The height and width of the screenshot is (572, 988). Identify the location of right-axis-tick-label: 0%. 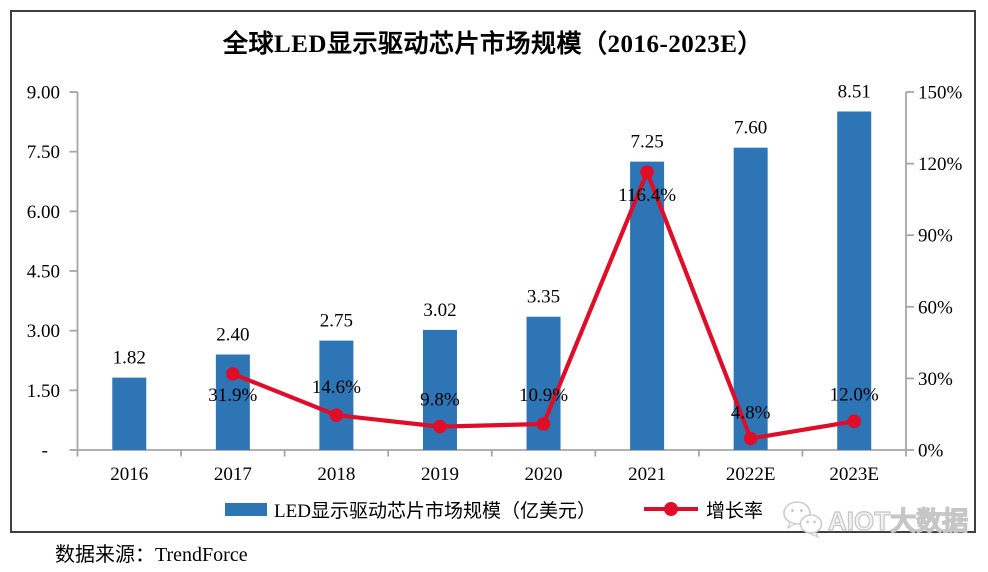
(931, 451).